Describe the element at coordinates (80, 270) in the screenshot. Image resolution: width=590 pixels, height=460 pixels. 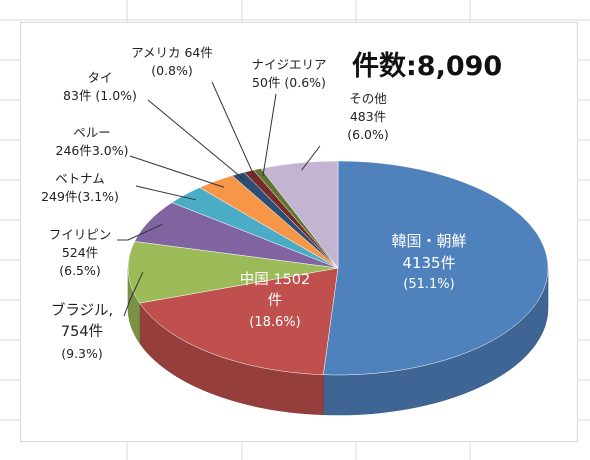
I see `label-philippines-percent: (6.5%)` at that location.